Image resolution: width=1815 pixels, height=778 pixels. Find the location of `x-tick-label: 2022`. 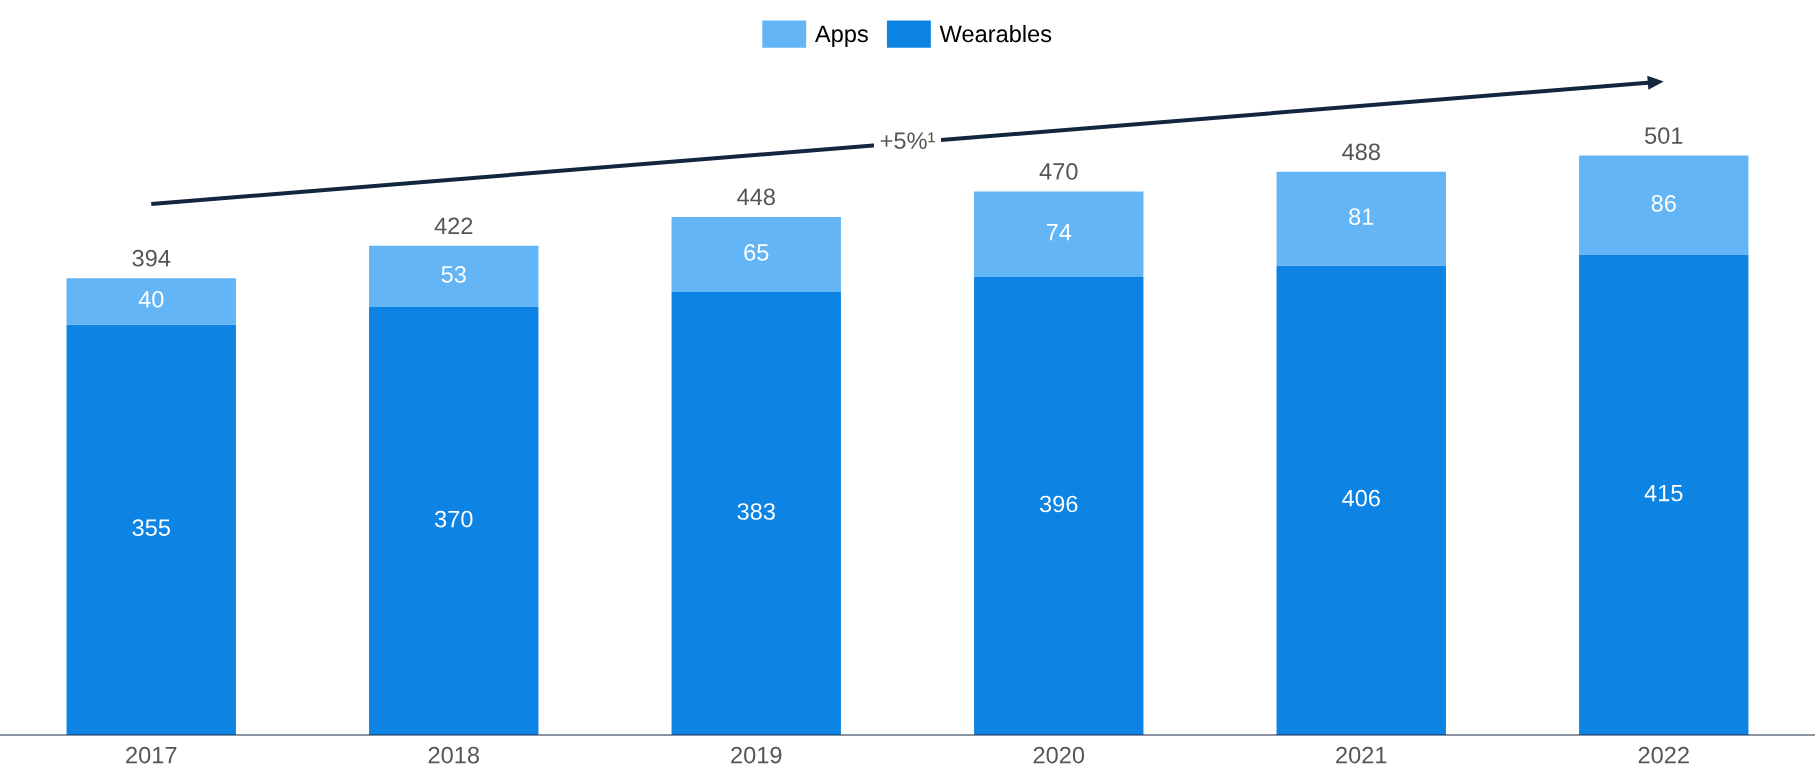

x-tick-label: 2022 is located at coordinates (1663, 755).